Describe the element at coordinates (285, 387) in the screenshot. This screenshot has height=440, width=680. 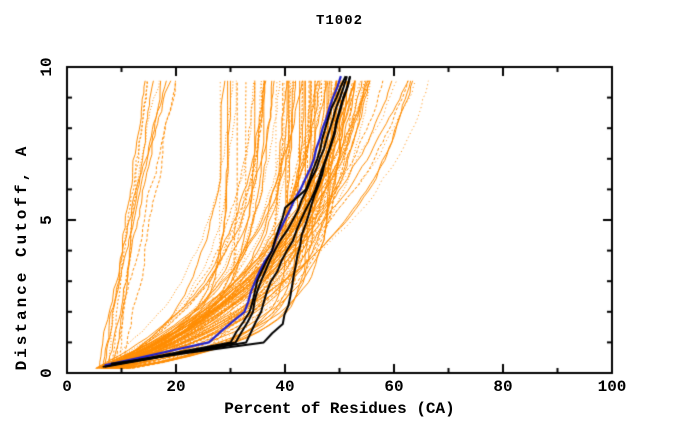
I see `x-tick-label: 40` at that location.